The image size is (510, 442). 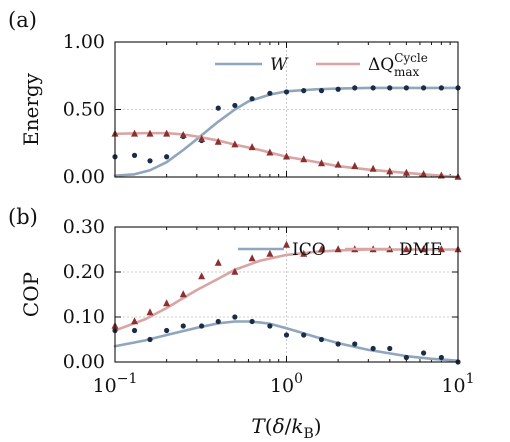 I want to click on legend-label: ΔQCycle max, so click(x=398, y=65).